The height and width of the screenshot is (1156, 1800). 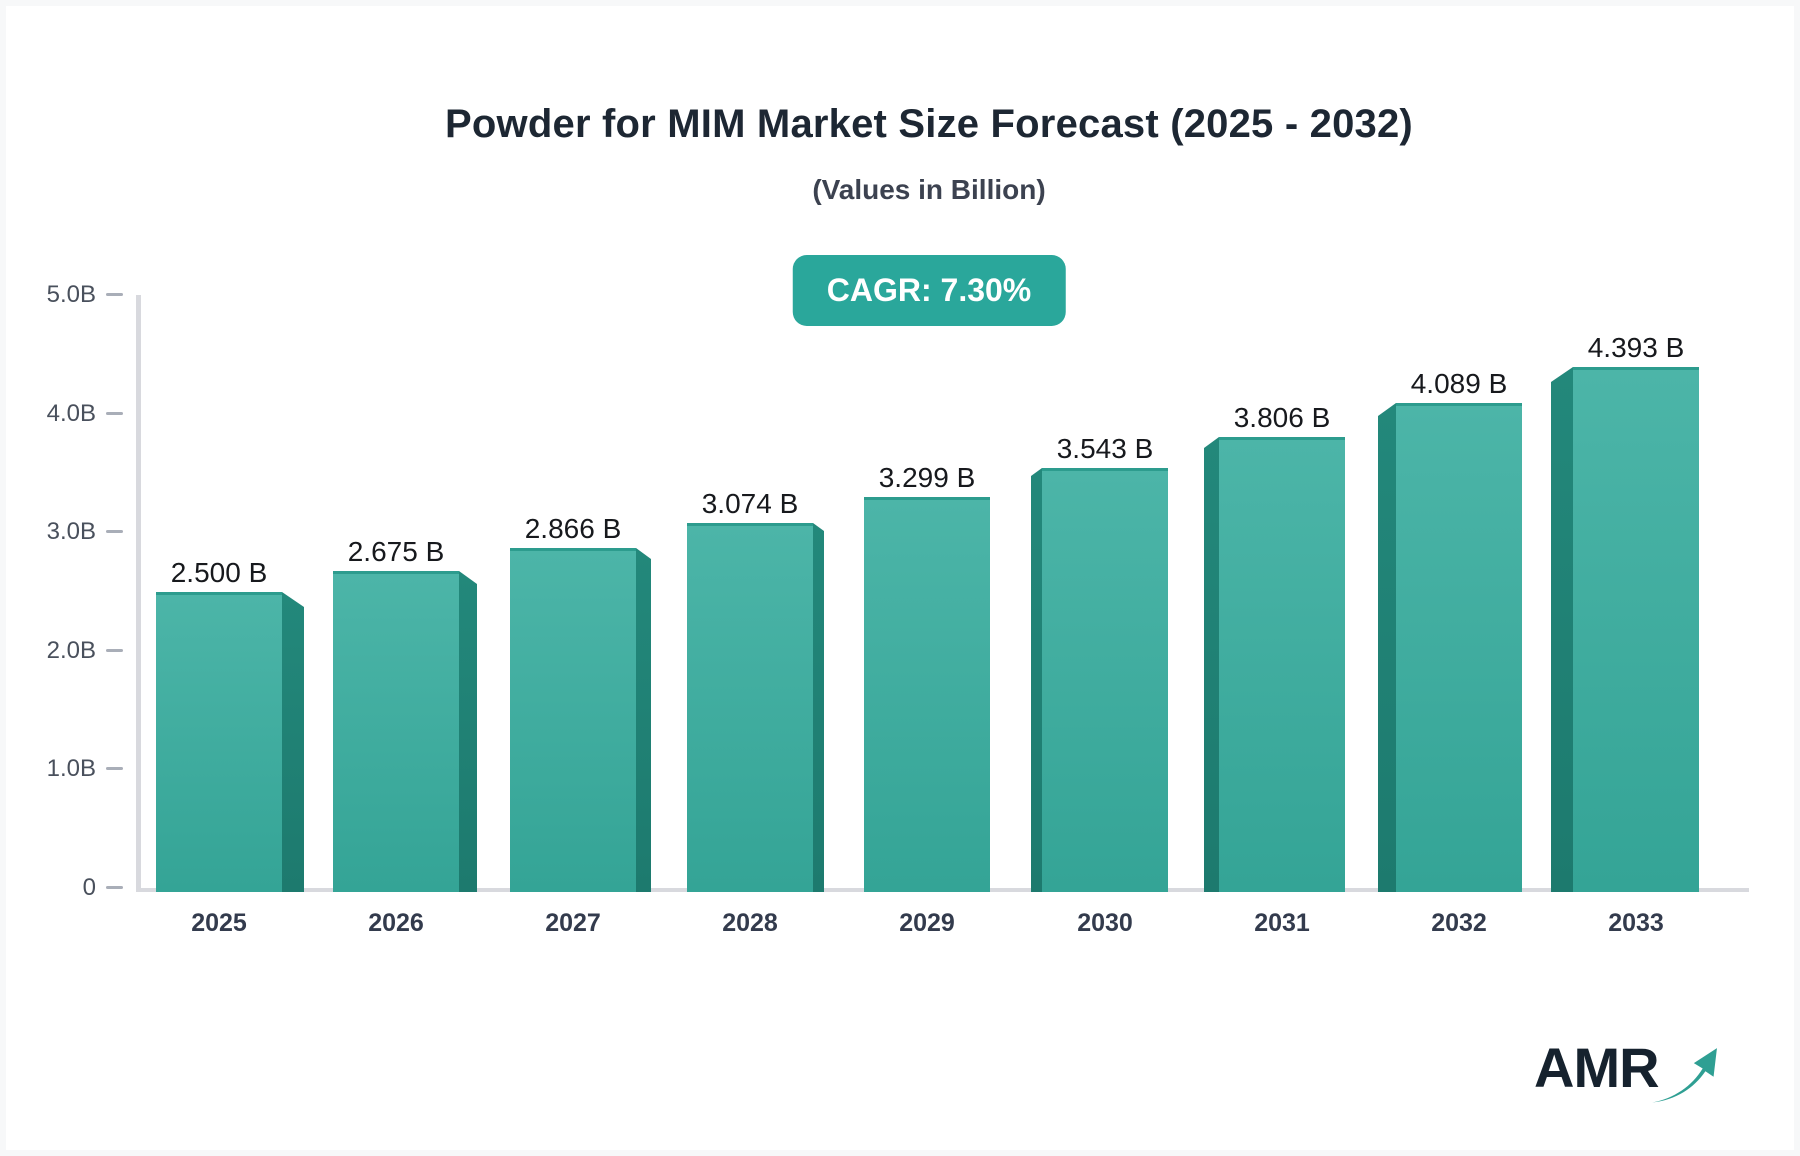 What do you see at coordinates (71, 413) in the screenshot?
I see `y-axis-tick-label: 4.0B` at bounding box center [71, 413].